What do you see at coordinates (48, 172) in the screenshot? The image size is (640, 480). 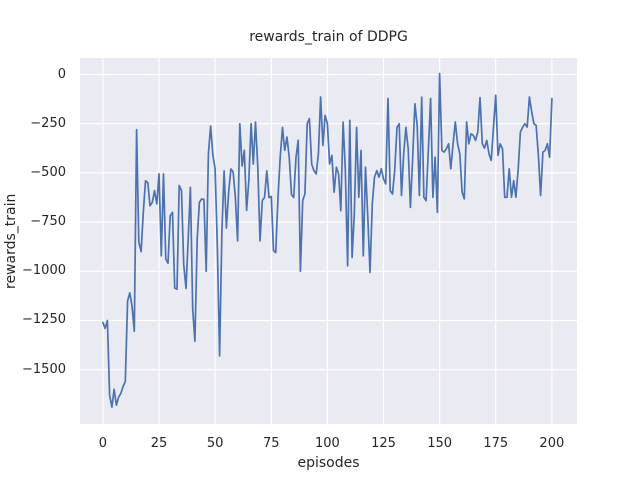 I see `y-tick-label: −500` at bounding box center [48, 172].